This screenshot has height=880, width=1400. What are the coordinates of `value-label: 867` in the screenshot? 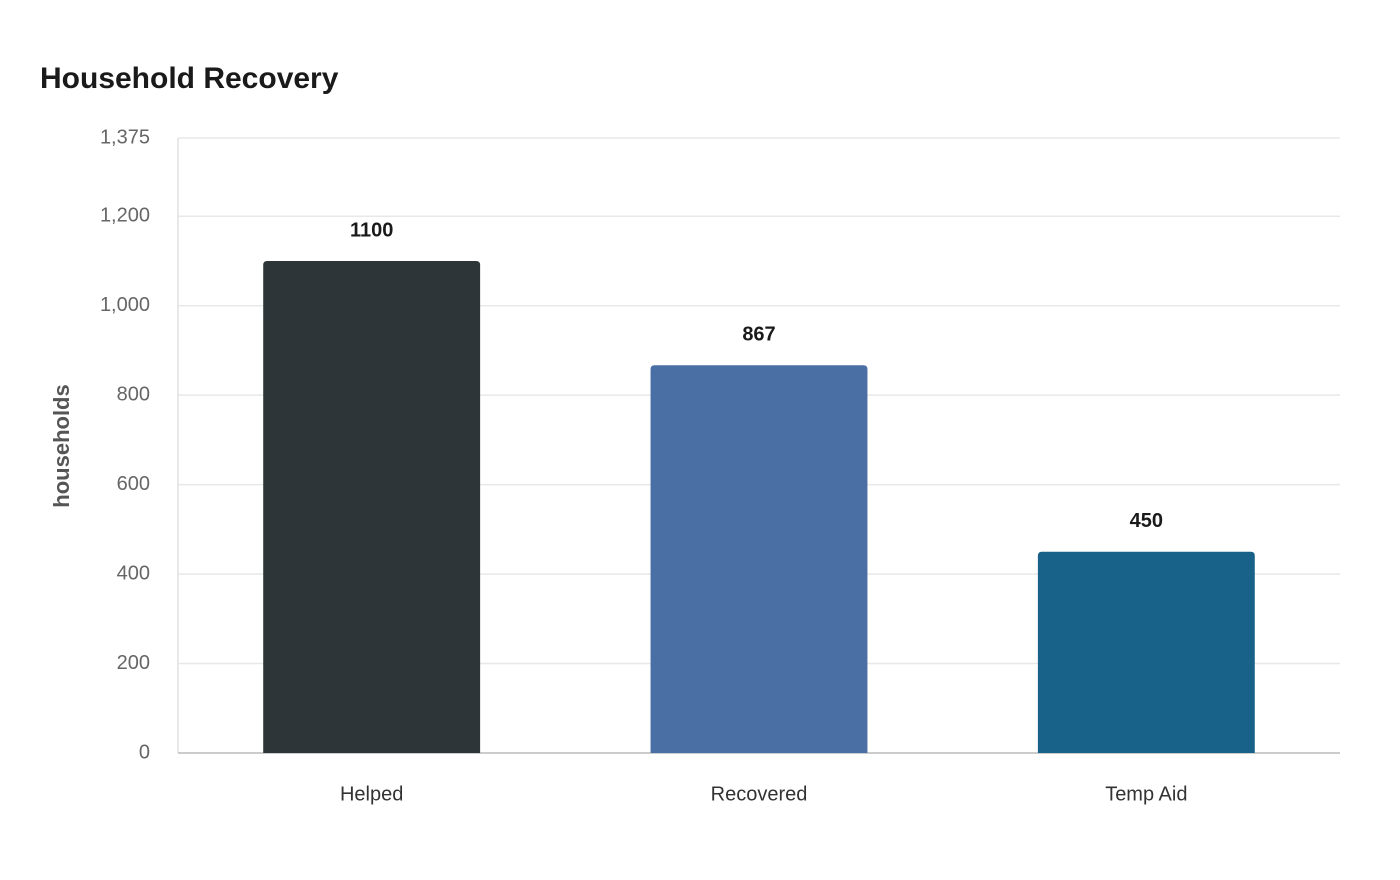 It's located at (758, 334).